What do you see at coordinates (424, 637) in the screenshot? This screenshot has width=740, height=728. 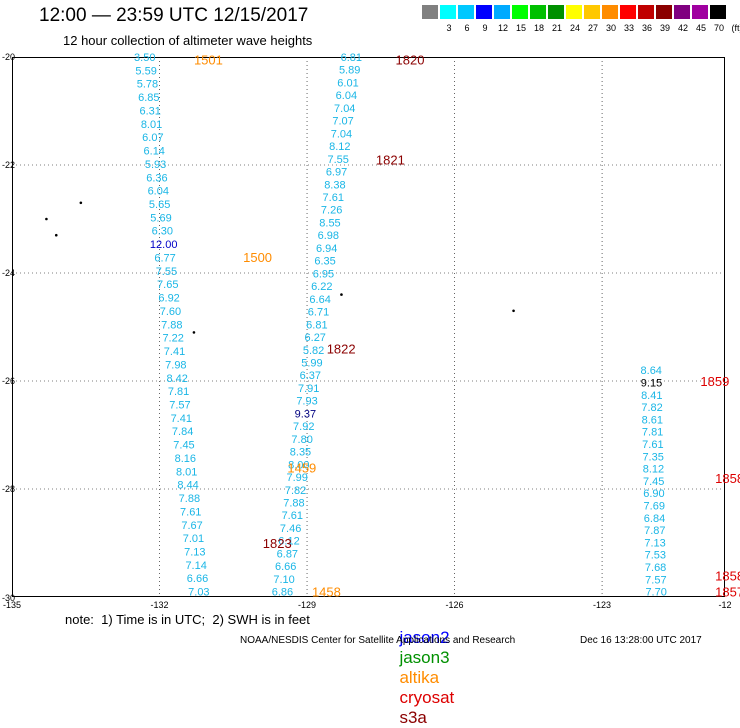 I see `legend-jason2: jason2` at bounding box center [424, 637].